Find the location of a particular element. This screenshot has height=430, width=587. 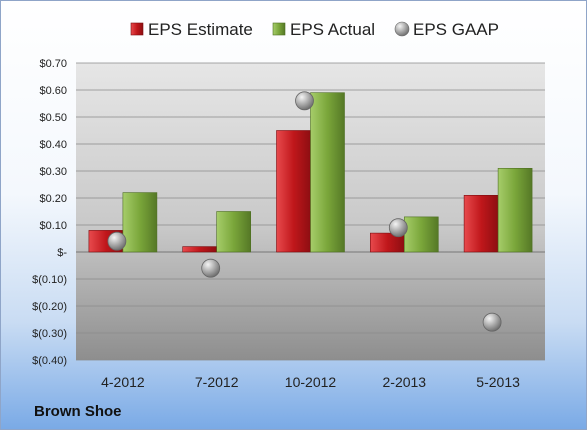

y-tick-label: $(0.30) is located at coordinates (49, 334).